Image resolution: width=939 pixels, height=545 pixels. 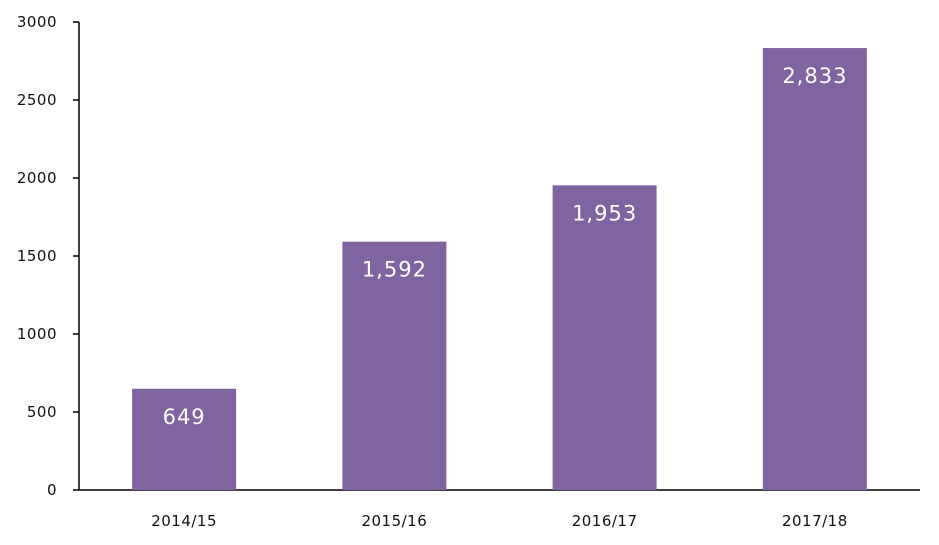 I want to click on y-tick-label: 1000, so click(x=37, y=334).